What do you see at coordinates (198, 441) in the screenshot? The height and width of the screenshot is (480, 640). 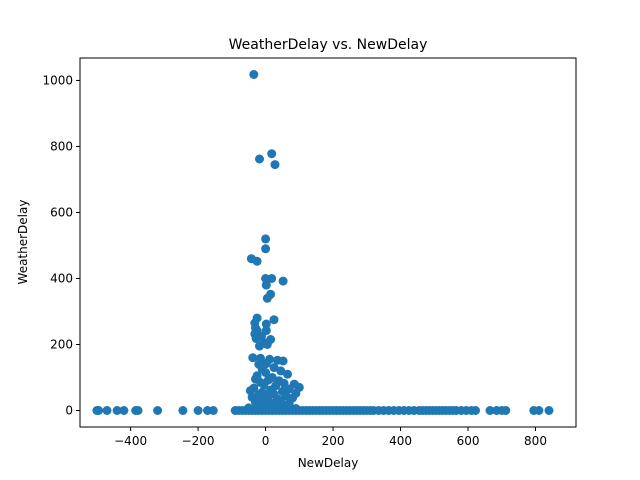 I see `x-tick-label: −200` at bounding box center [198, 441].